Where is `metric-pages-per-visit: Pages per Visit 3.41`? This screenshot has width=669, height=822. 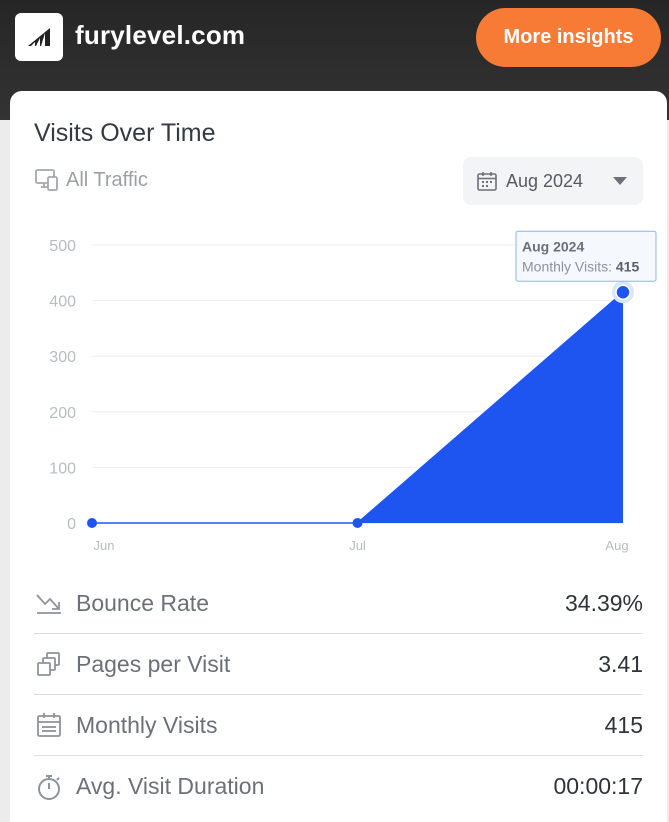 metric-pages-per-visit: Pages per Visit 3.41 is located at coordinates (338, 664).